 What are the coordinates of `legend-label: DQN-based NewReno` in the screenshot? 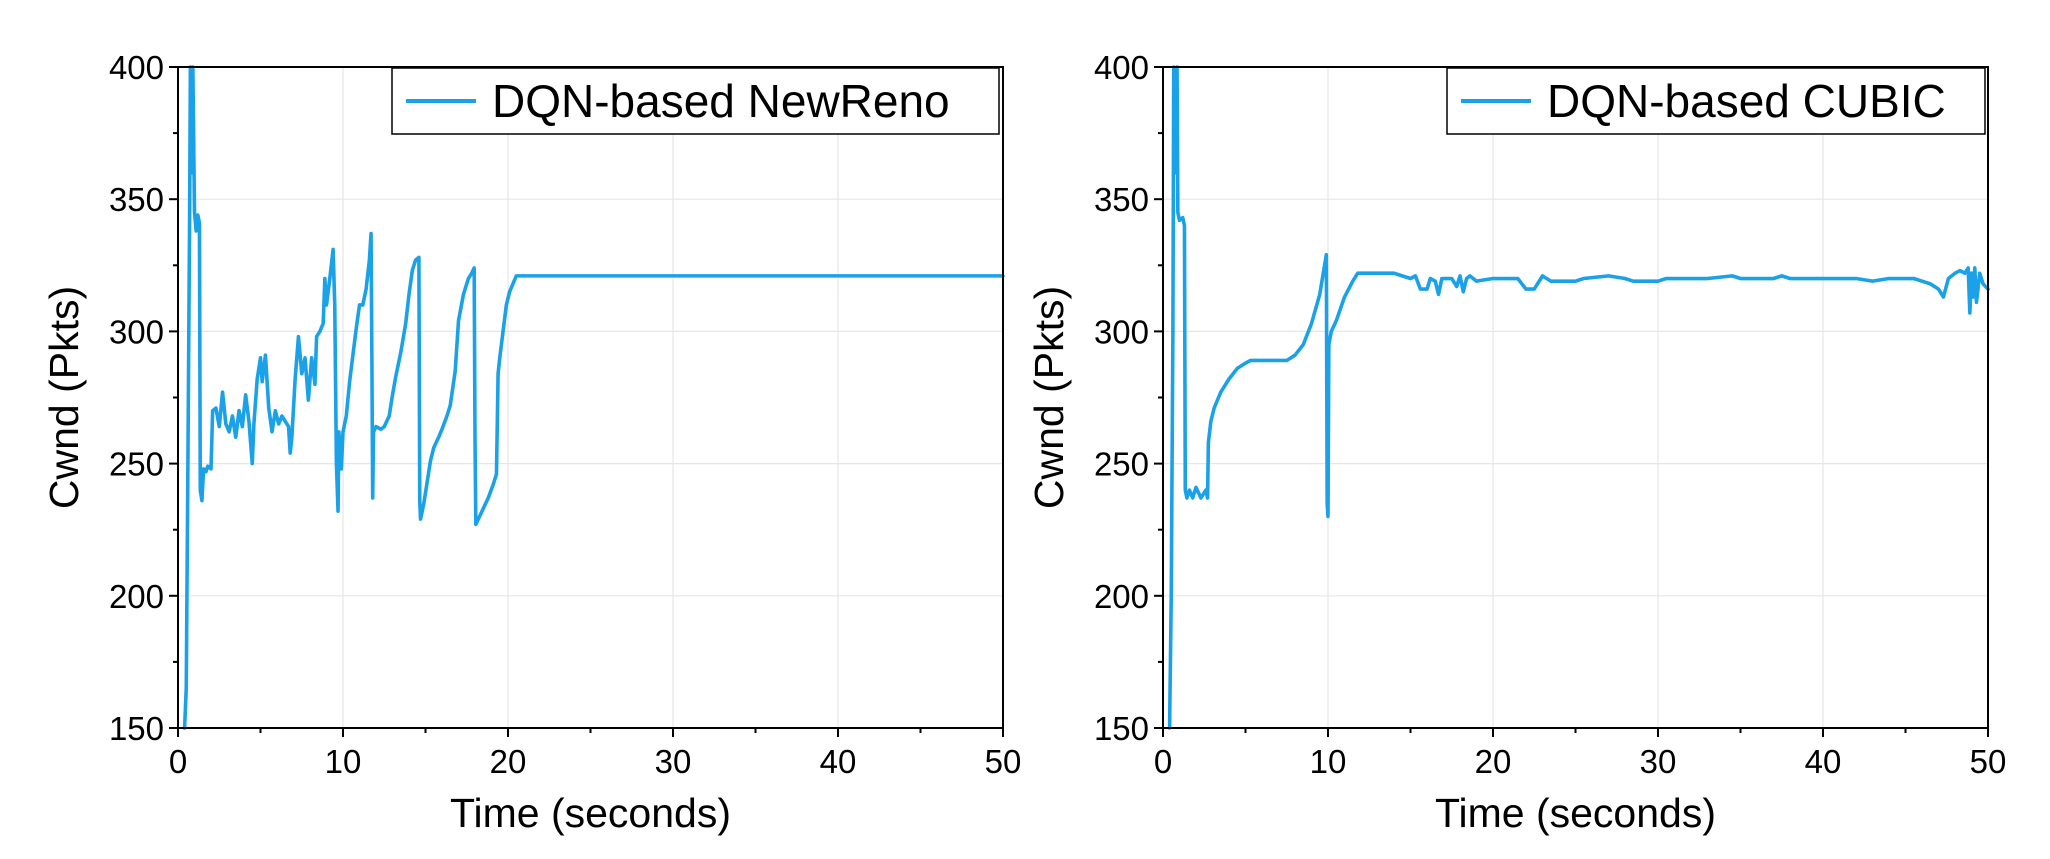 It's located at (721, 101).